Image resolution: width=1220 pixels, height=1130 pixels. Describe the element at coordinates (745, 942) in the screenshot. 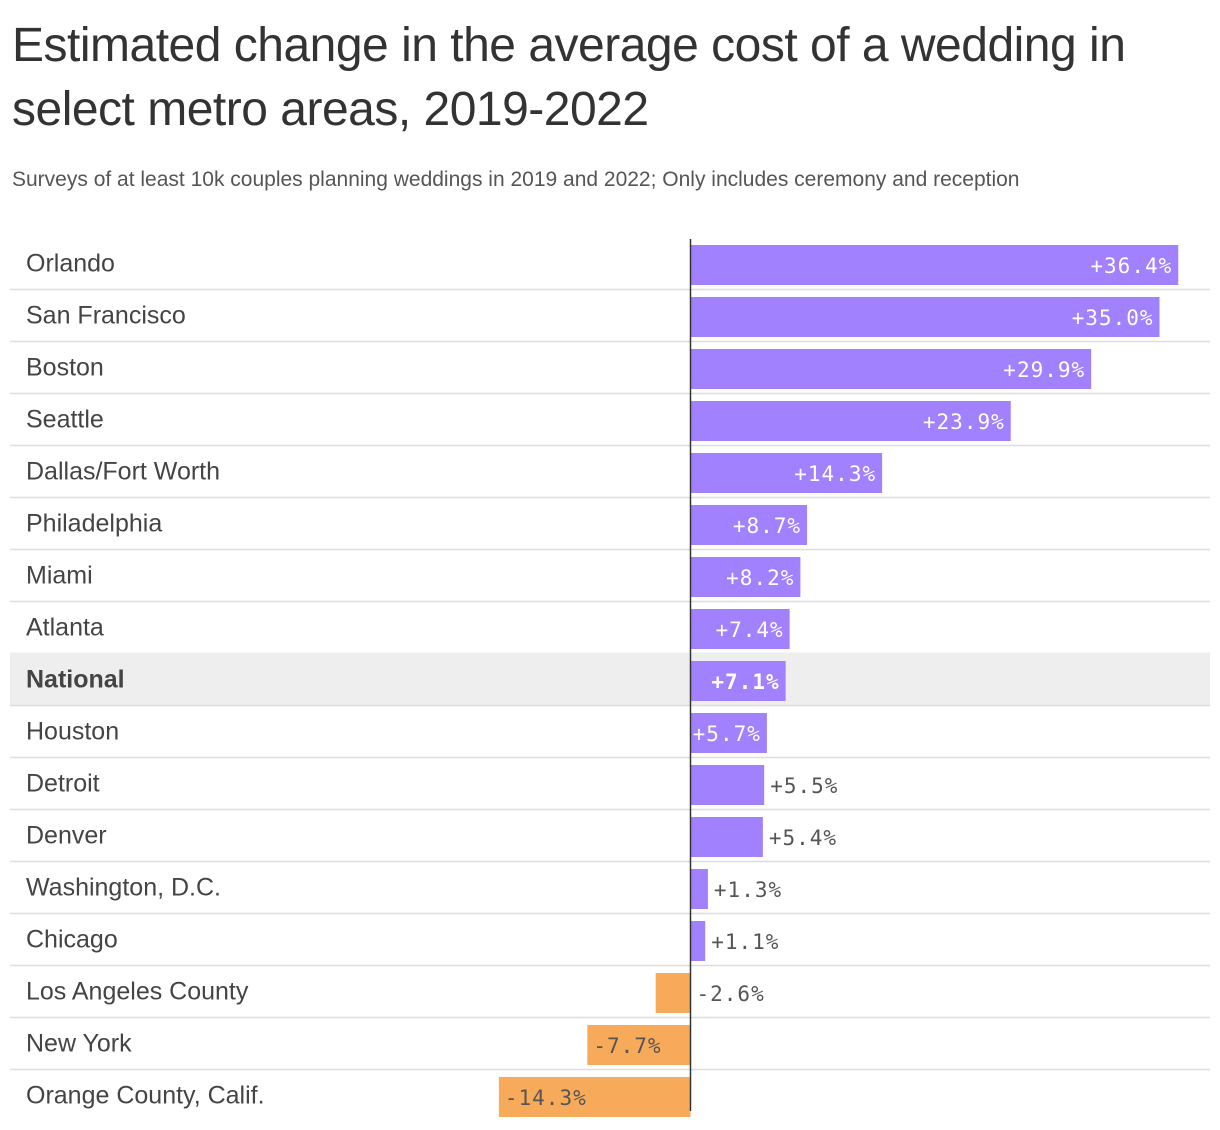

I see `value-label-chicago: +1.1%` at that location.